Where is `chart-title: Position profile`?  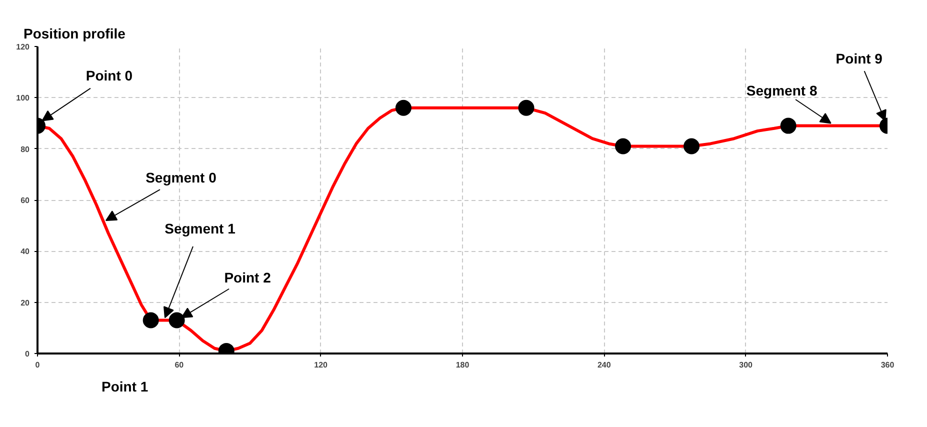
chart-title: Position profile is located at coordinates (75, 34).